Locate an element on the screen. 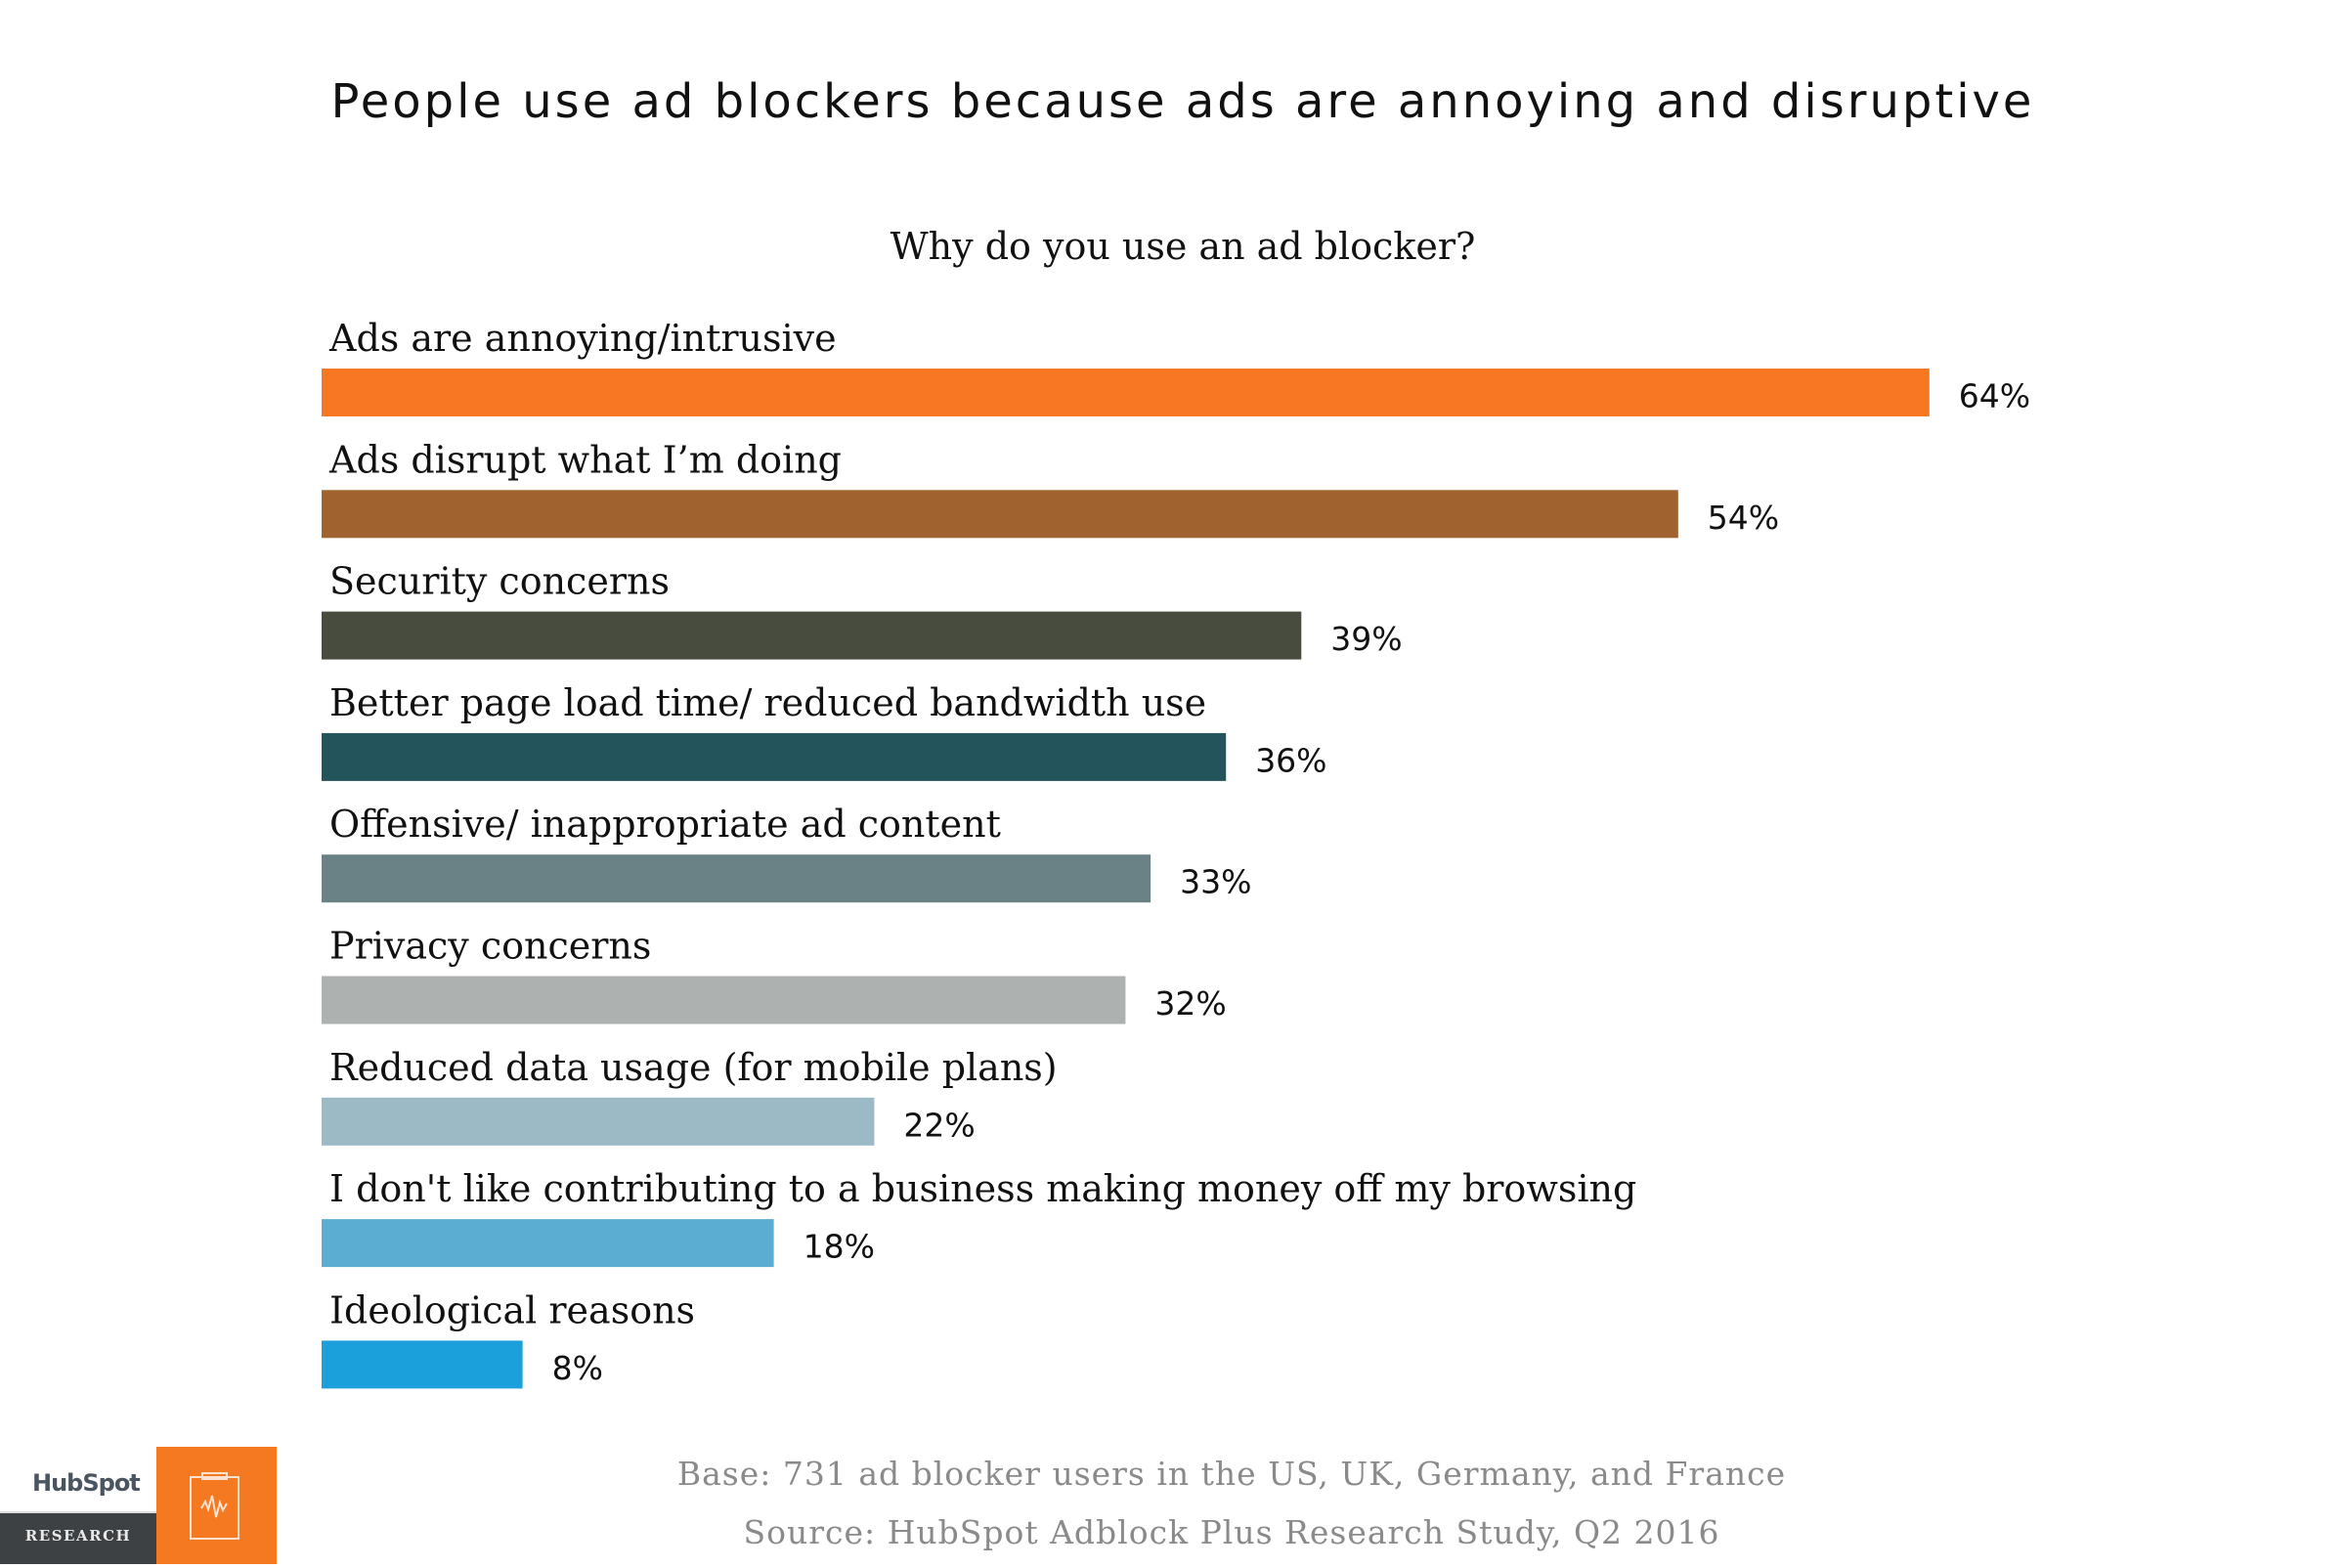 The width and height of the screenshot is (2346, 1568). category-label: Reduced data usage (for mobile plans) is located at coordinates (693, 1067).